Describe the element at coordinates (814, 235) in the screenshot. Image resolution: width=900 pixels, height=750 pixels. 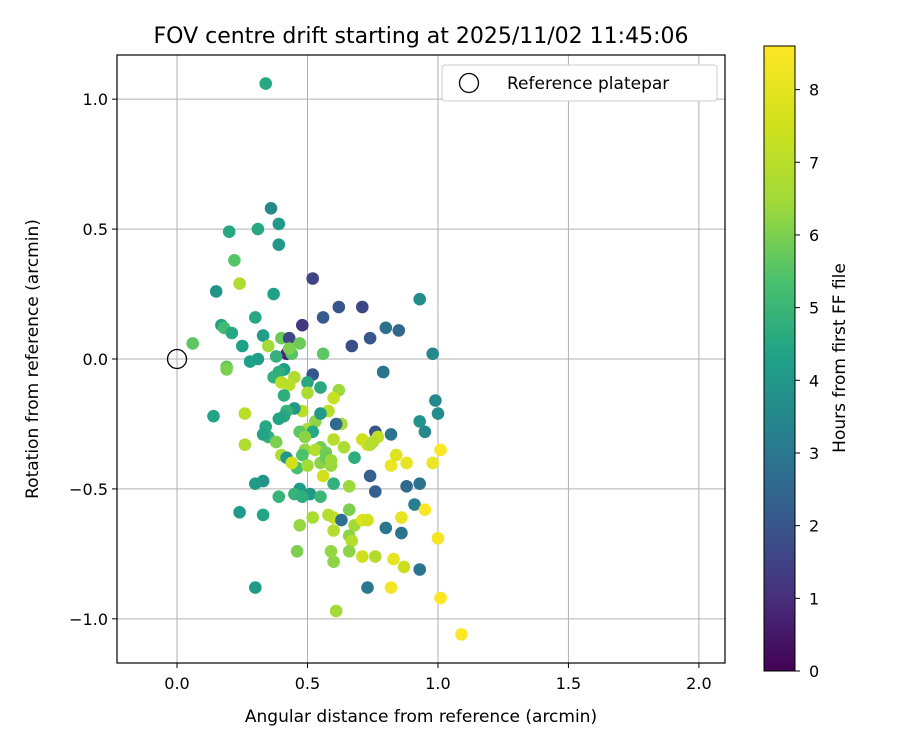
I see `colorbar-tick-label: 6` at that location.